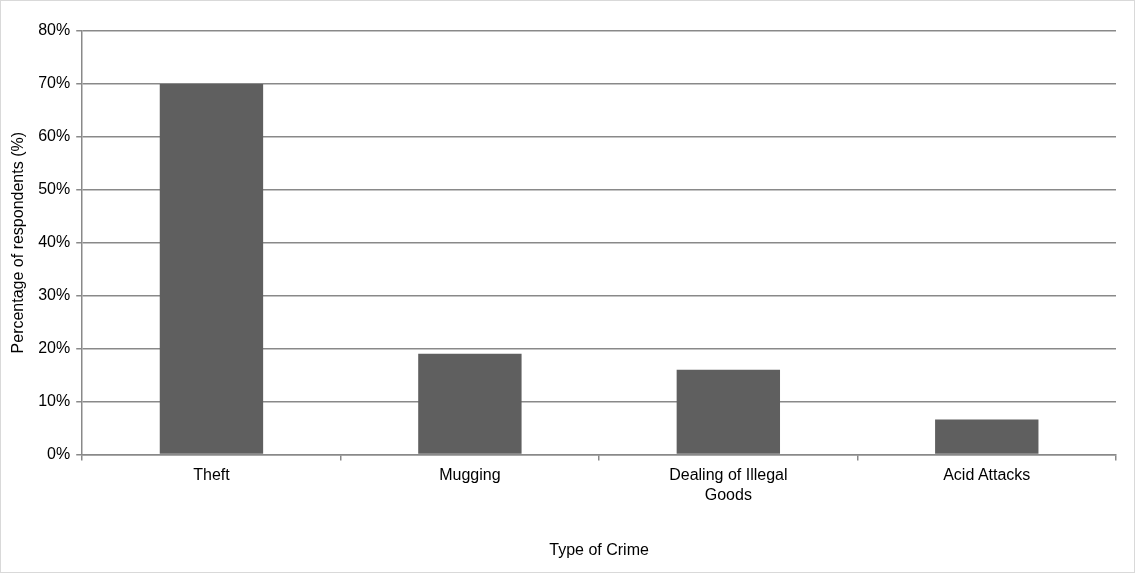 Image resolution: width=1135 pixels, height=573 pixels. What do you see at coordinates (470, 475) in the screenshot?
I see `x-tick-label: Mugging` at bounding box center [470, 475].